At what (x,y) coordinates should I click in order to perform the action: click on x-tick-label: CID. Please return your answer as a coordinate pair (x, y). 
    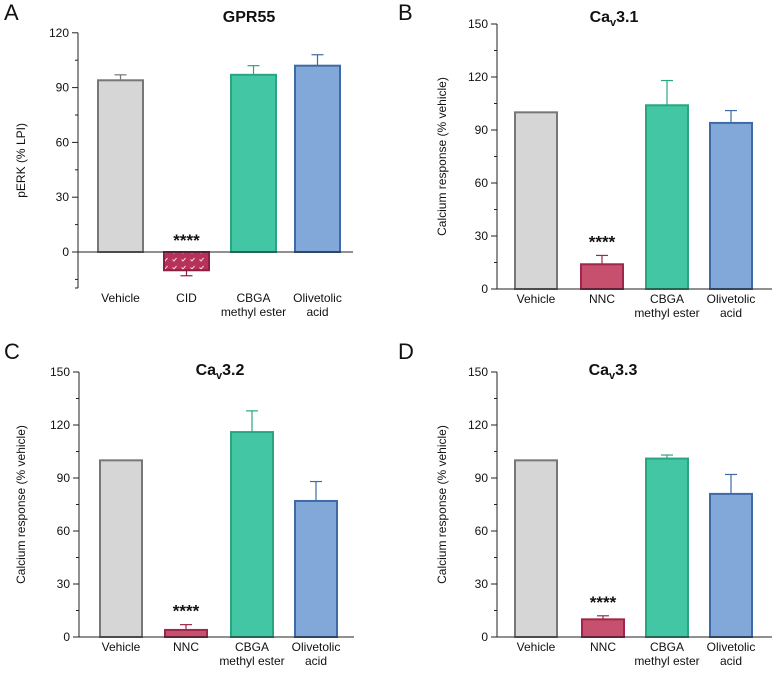
    Looking at the image, I should click on (186, 298).